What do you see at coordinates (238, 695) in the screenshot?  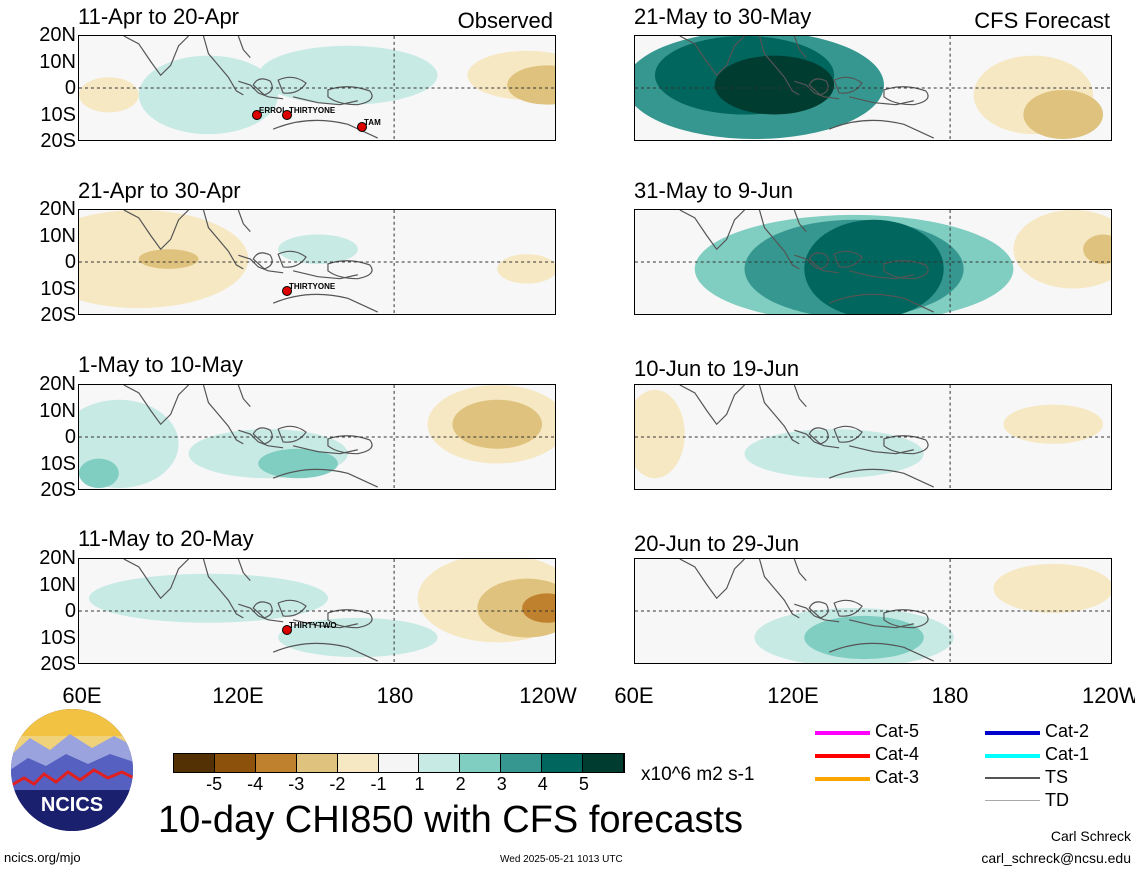 I see `lon-label: 120E` at bounding box center [238, 695].